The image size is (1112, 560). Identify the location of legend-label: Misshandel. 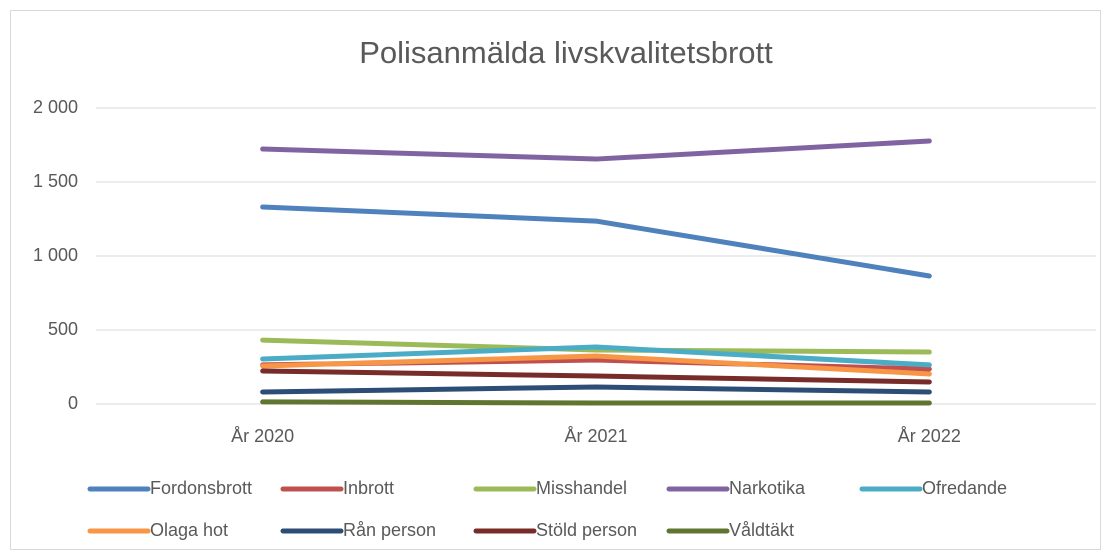
(581, 488).